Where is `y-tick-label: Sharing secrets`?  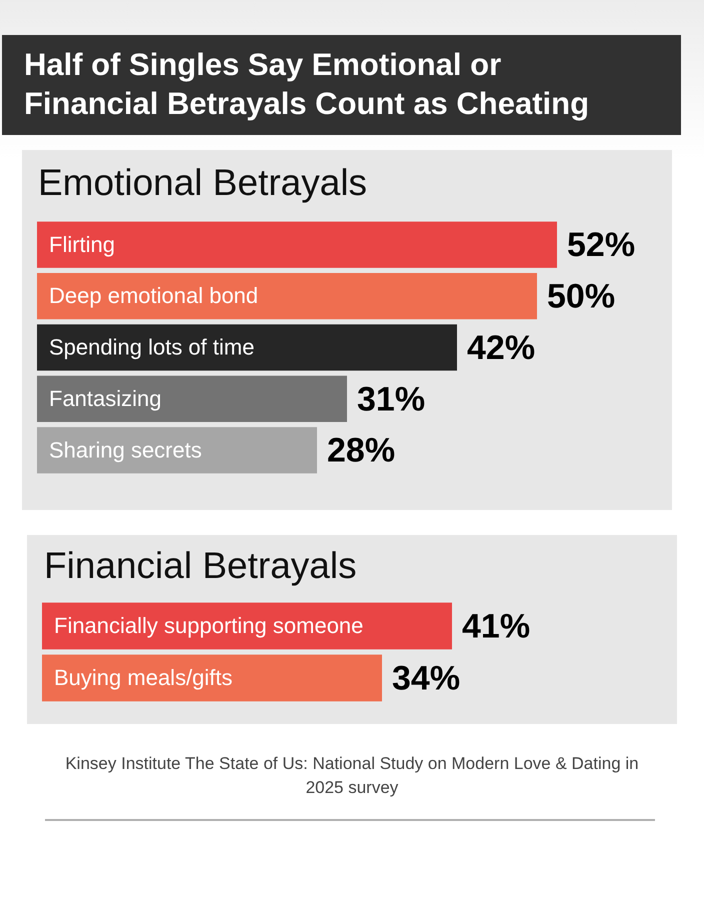 y-tick-label: Sharing secrets is located at coordinates (125, 449).